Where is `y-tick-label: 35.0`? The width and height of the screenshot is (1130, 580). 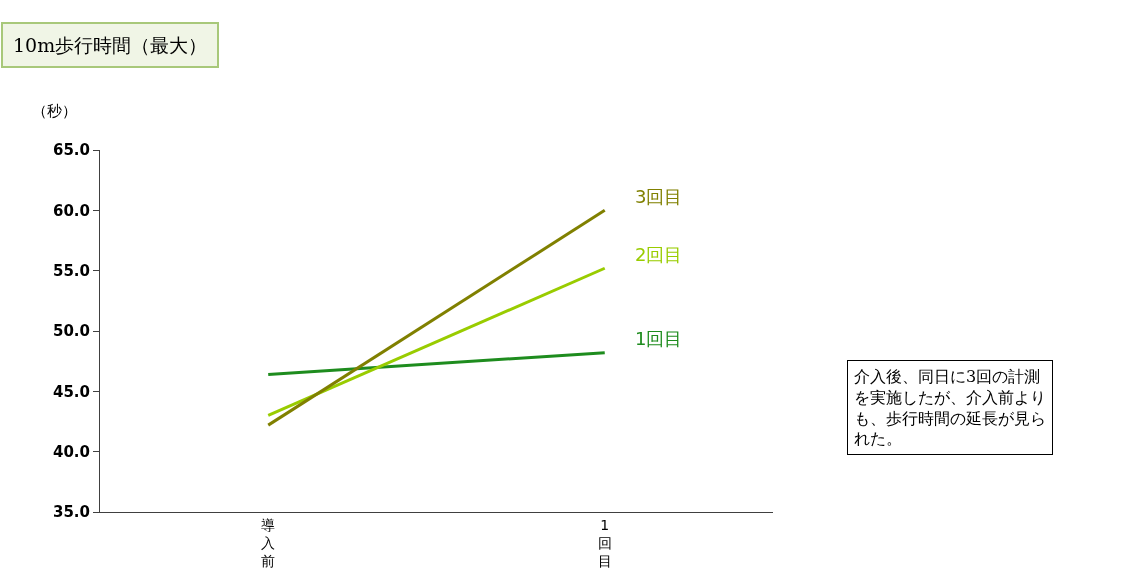
y-tick-label: 35.0 is located at coordinates (71, 512).